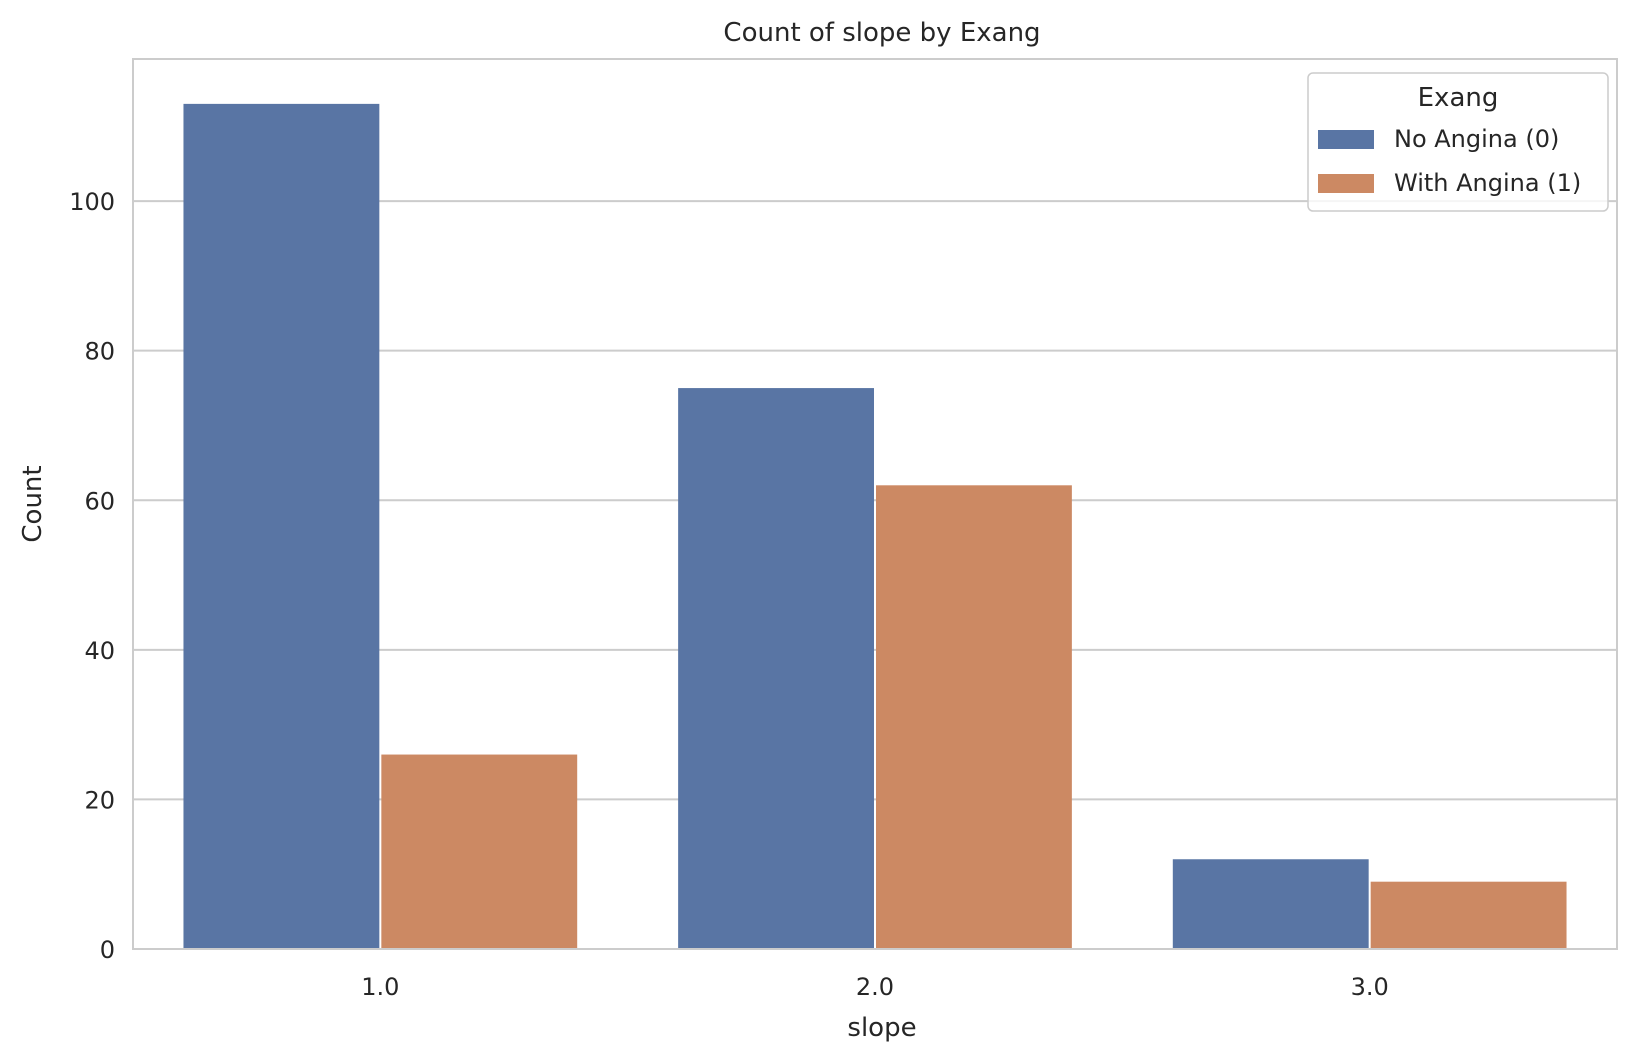 This screenshot has width=1640, height=1057. What do you see at coordinates (99, 800) in the screenshot?
I see `y-tick-label: 20` at bounding box center [99, 800].